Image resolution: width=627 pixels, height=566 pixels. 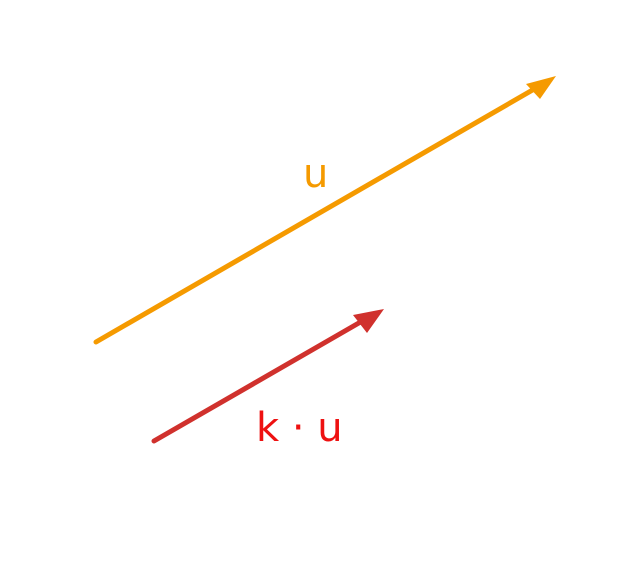 I want to click on vector-k-u, so click(x=267, y=376).